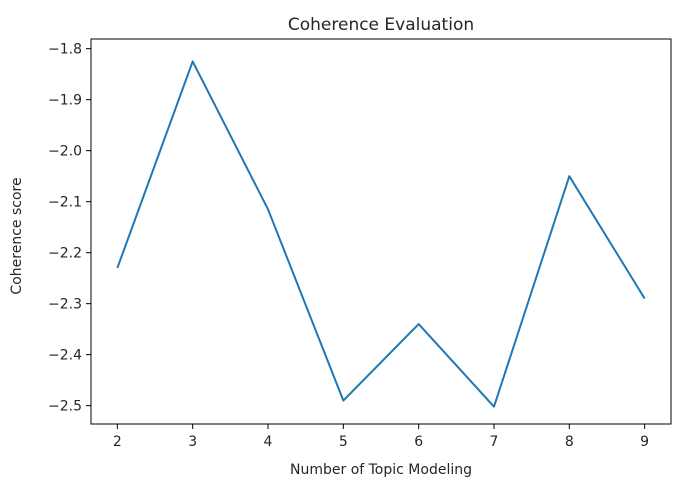 The width and height of the screenshot is (686, 490). What do you see at coordinates (192, 442) in the screenshot?
I see `x-tick-label: 3` at bounding box center [192, 442].